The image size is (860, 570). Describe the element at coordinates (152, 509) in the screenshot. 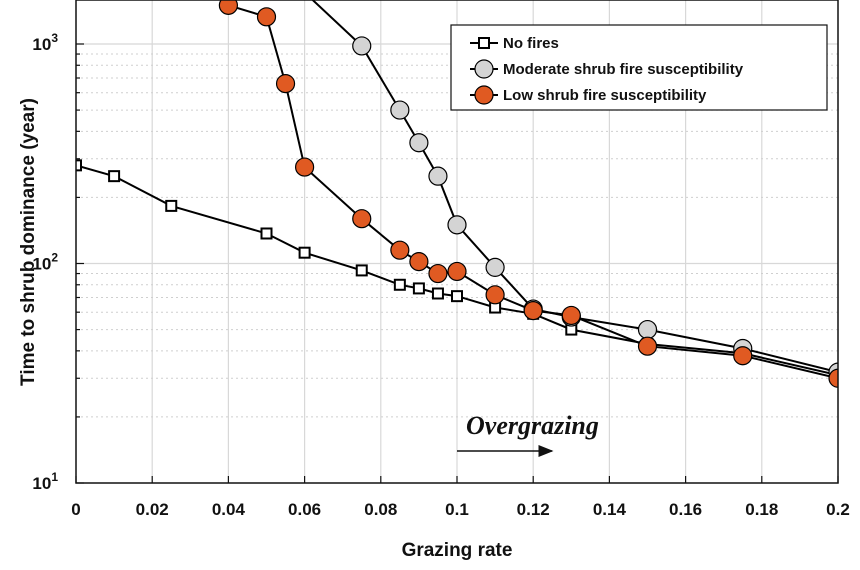

I see `x-tick-label: 0.02` at that location.